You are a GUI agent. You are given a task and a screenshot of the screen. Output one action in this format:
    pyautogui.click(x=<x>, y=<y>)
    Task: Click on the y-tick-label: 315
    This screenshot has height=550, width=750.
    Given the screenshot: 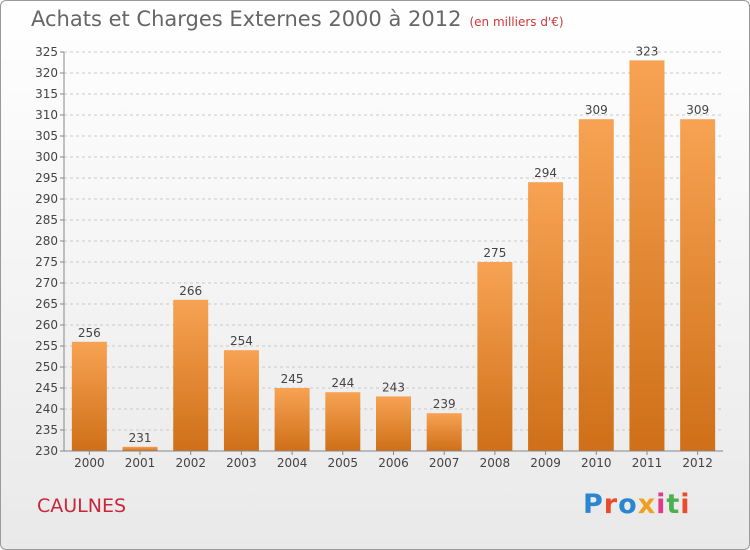 What is the action you would take?
    pyautogui.click(x=46, y=94)
    